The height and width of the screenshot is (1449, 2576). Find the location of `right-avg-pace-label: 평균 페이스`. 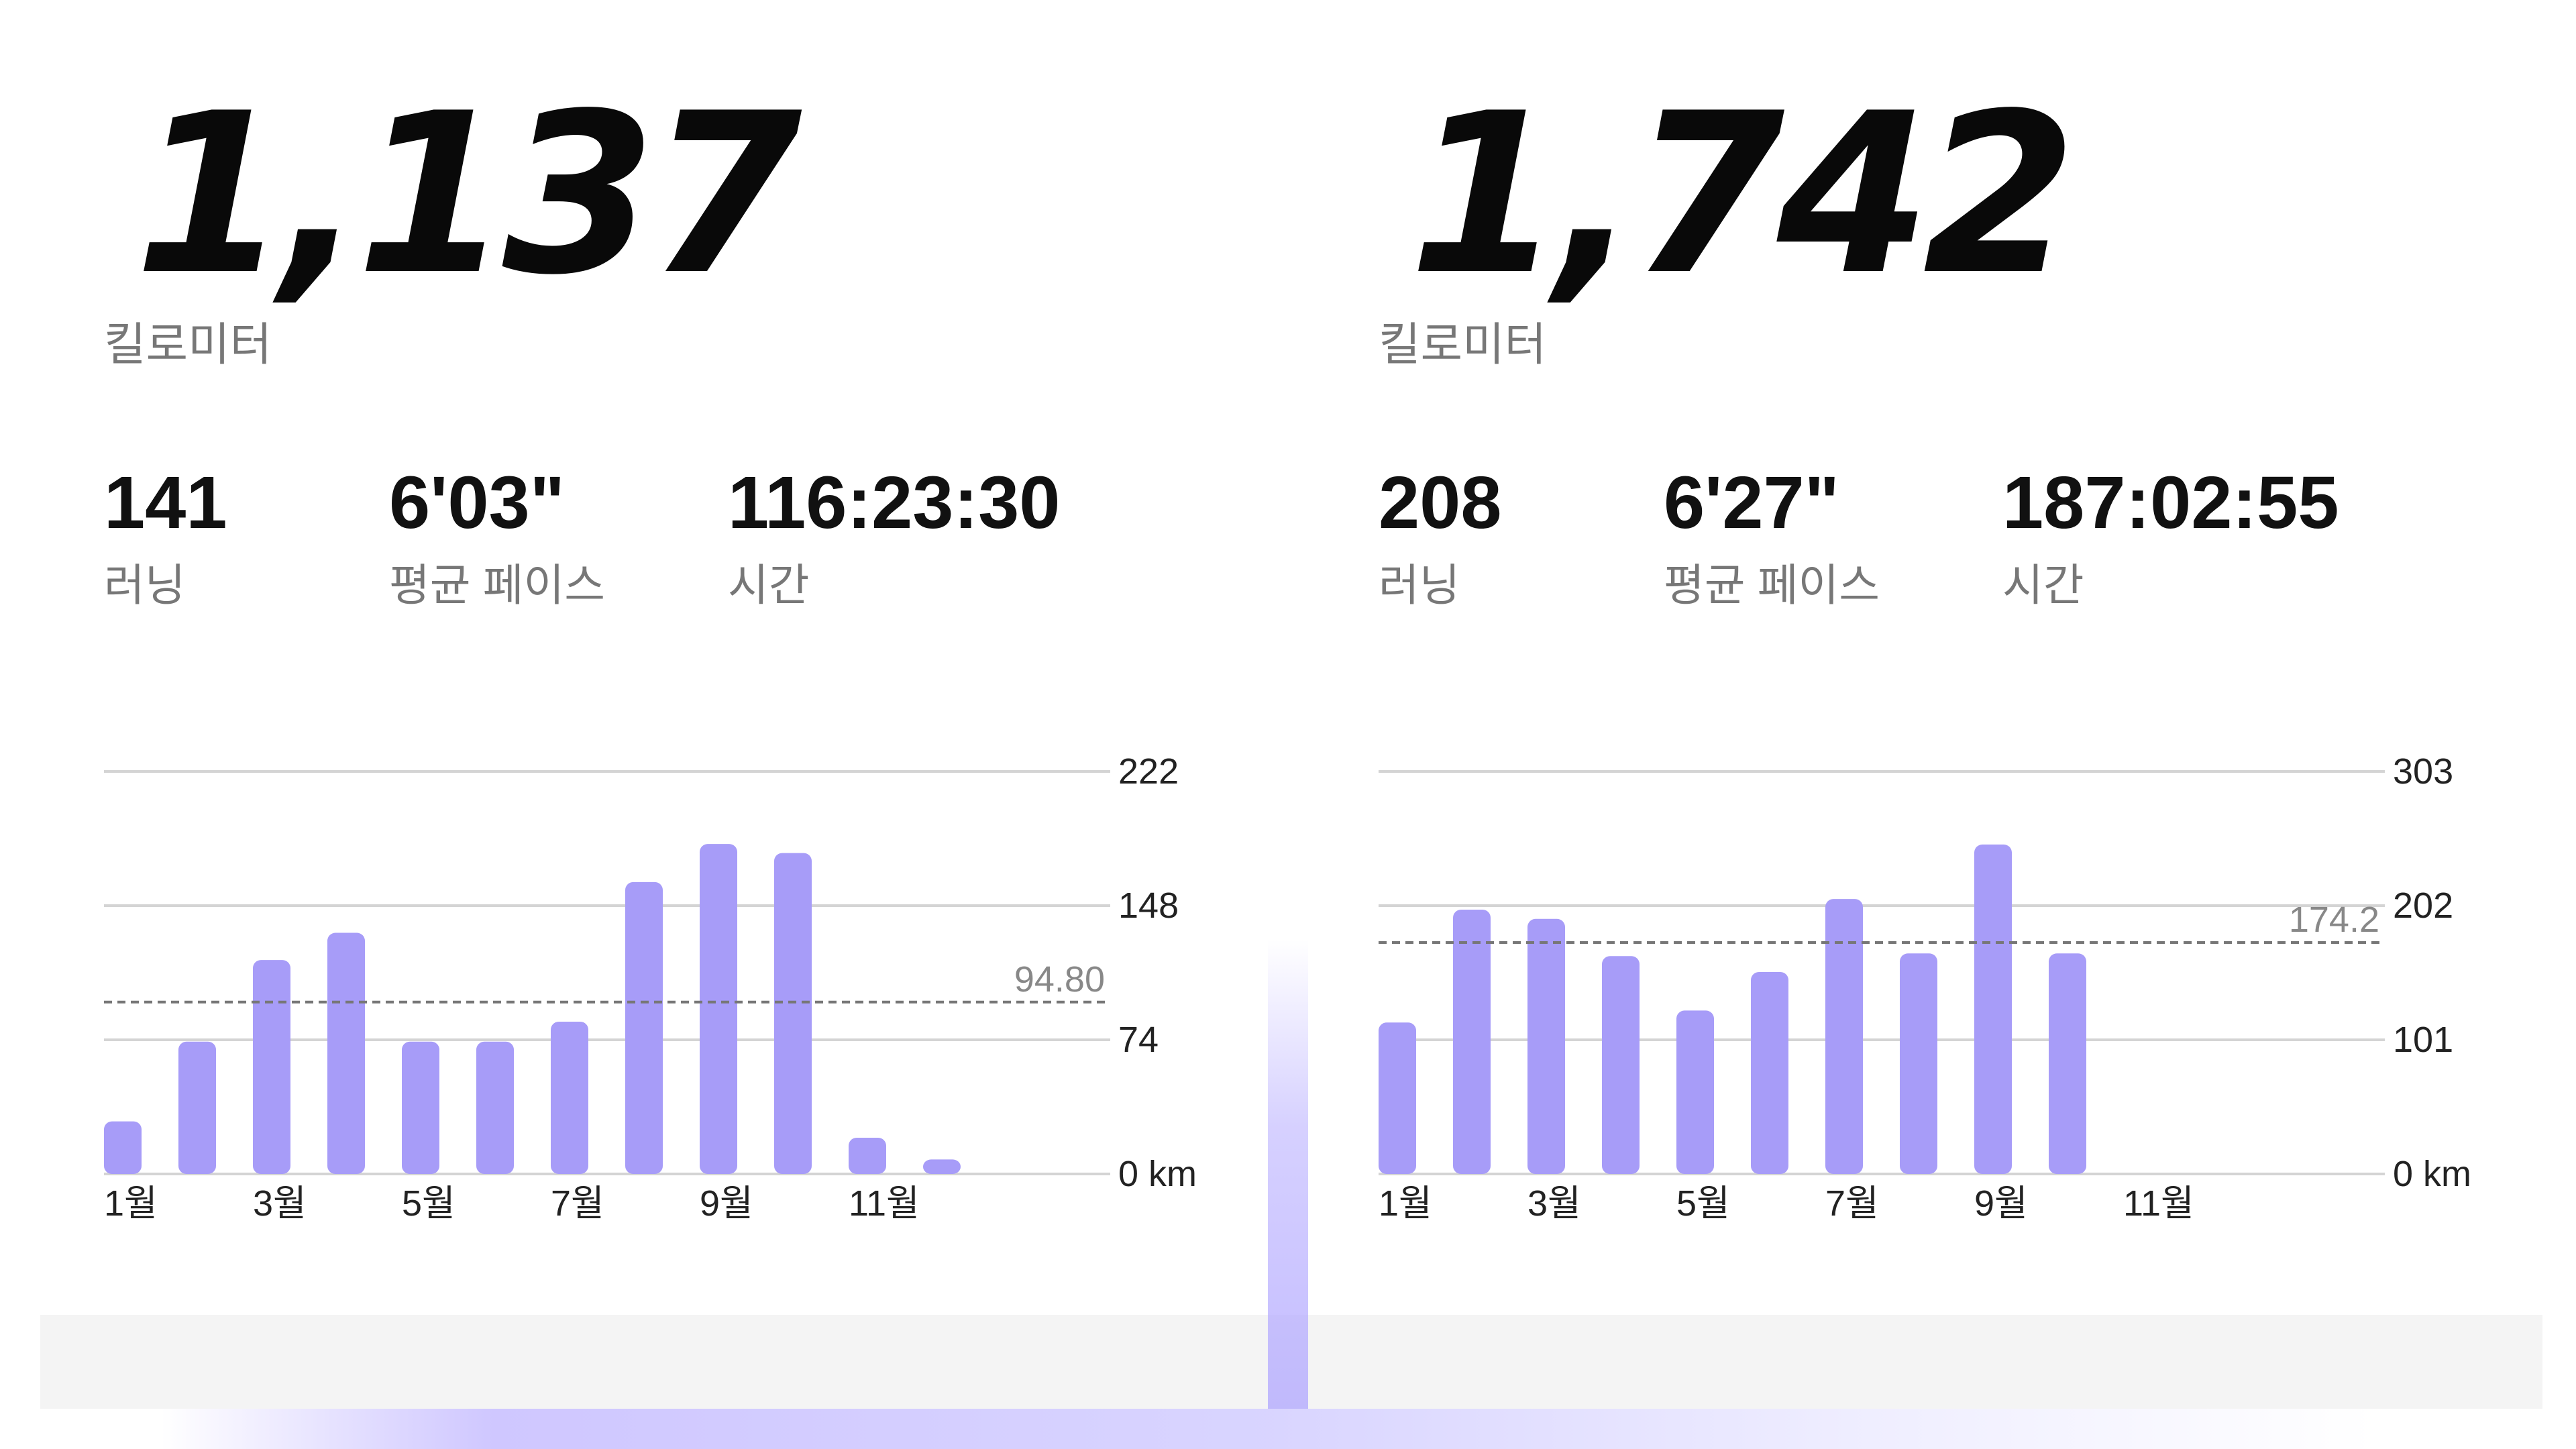

right-avg-pace-label: 평균 페이스 is located at coordinates (1772, 585).